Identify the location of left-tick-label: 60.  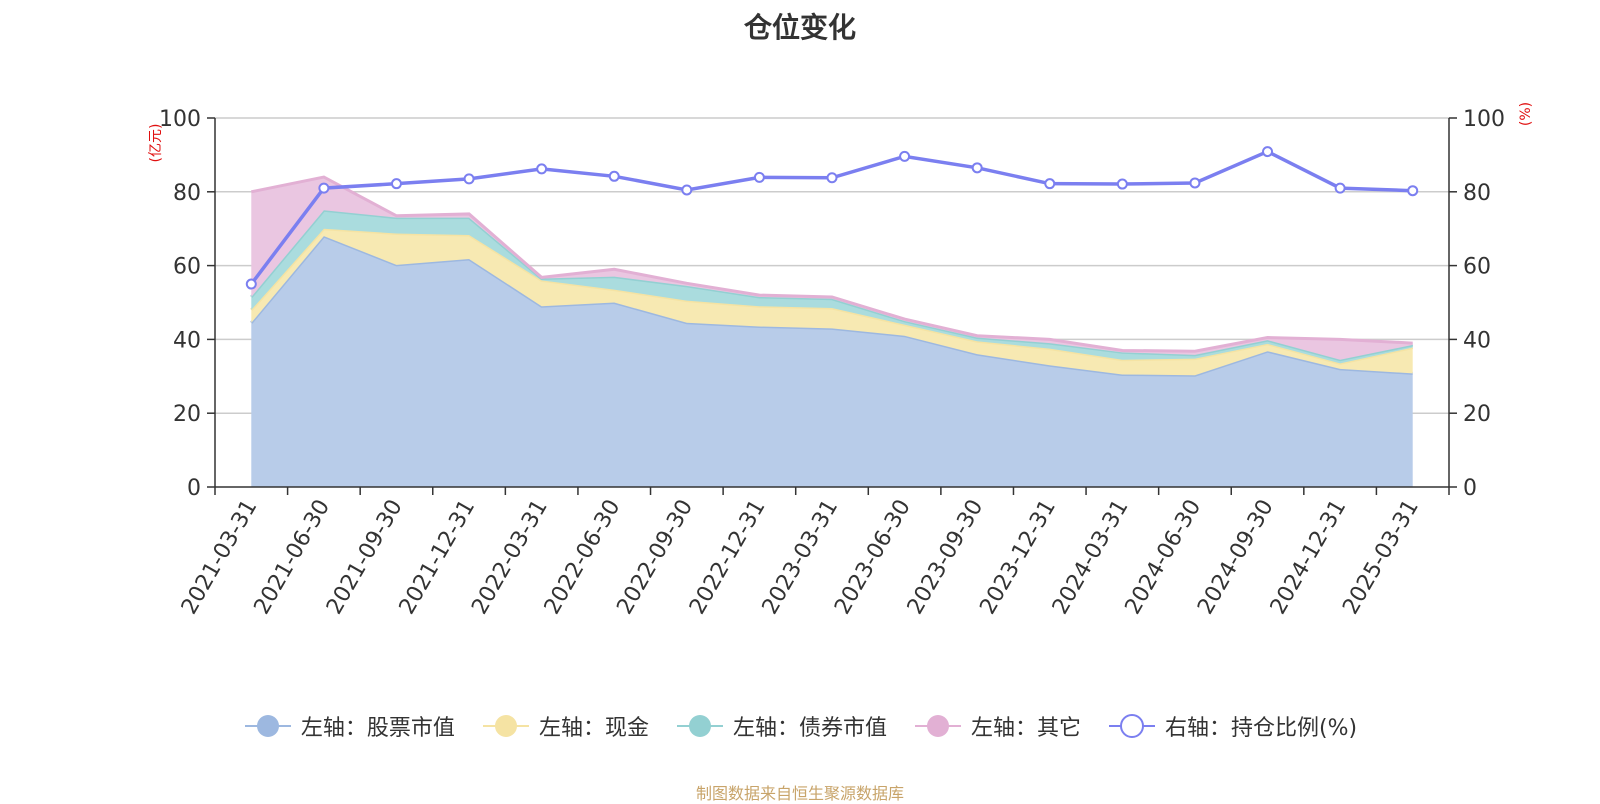
(187, 267).